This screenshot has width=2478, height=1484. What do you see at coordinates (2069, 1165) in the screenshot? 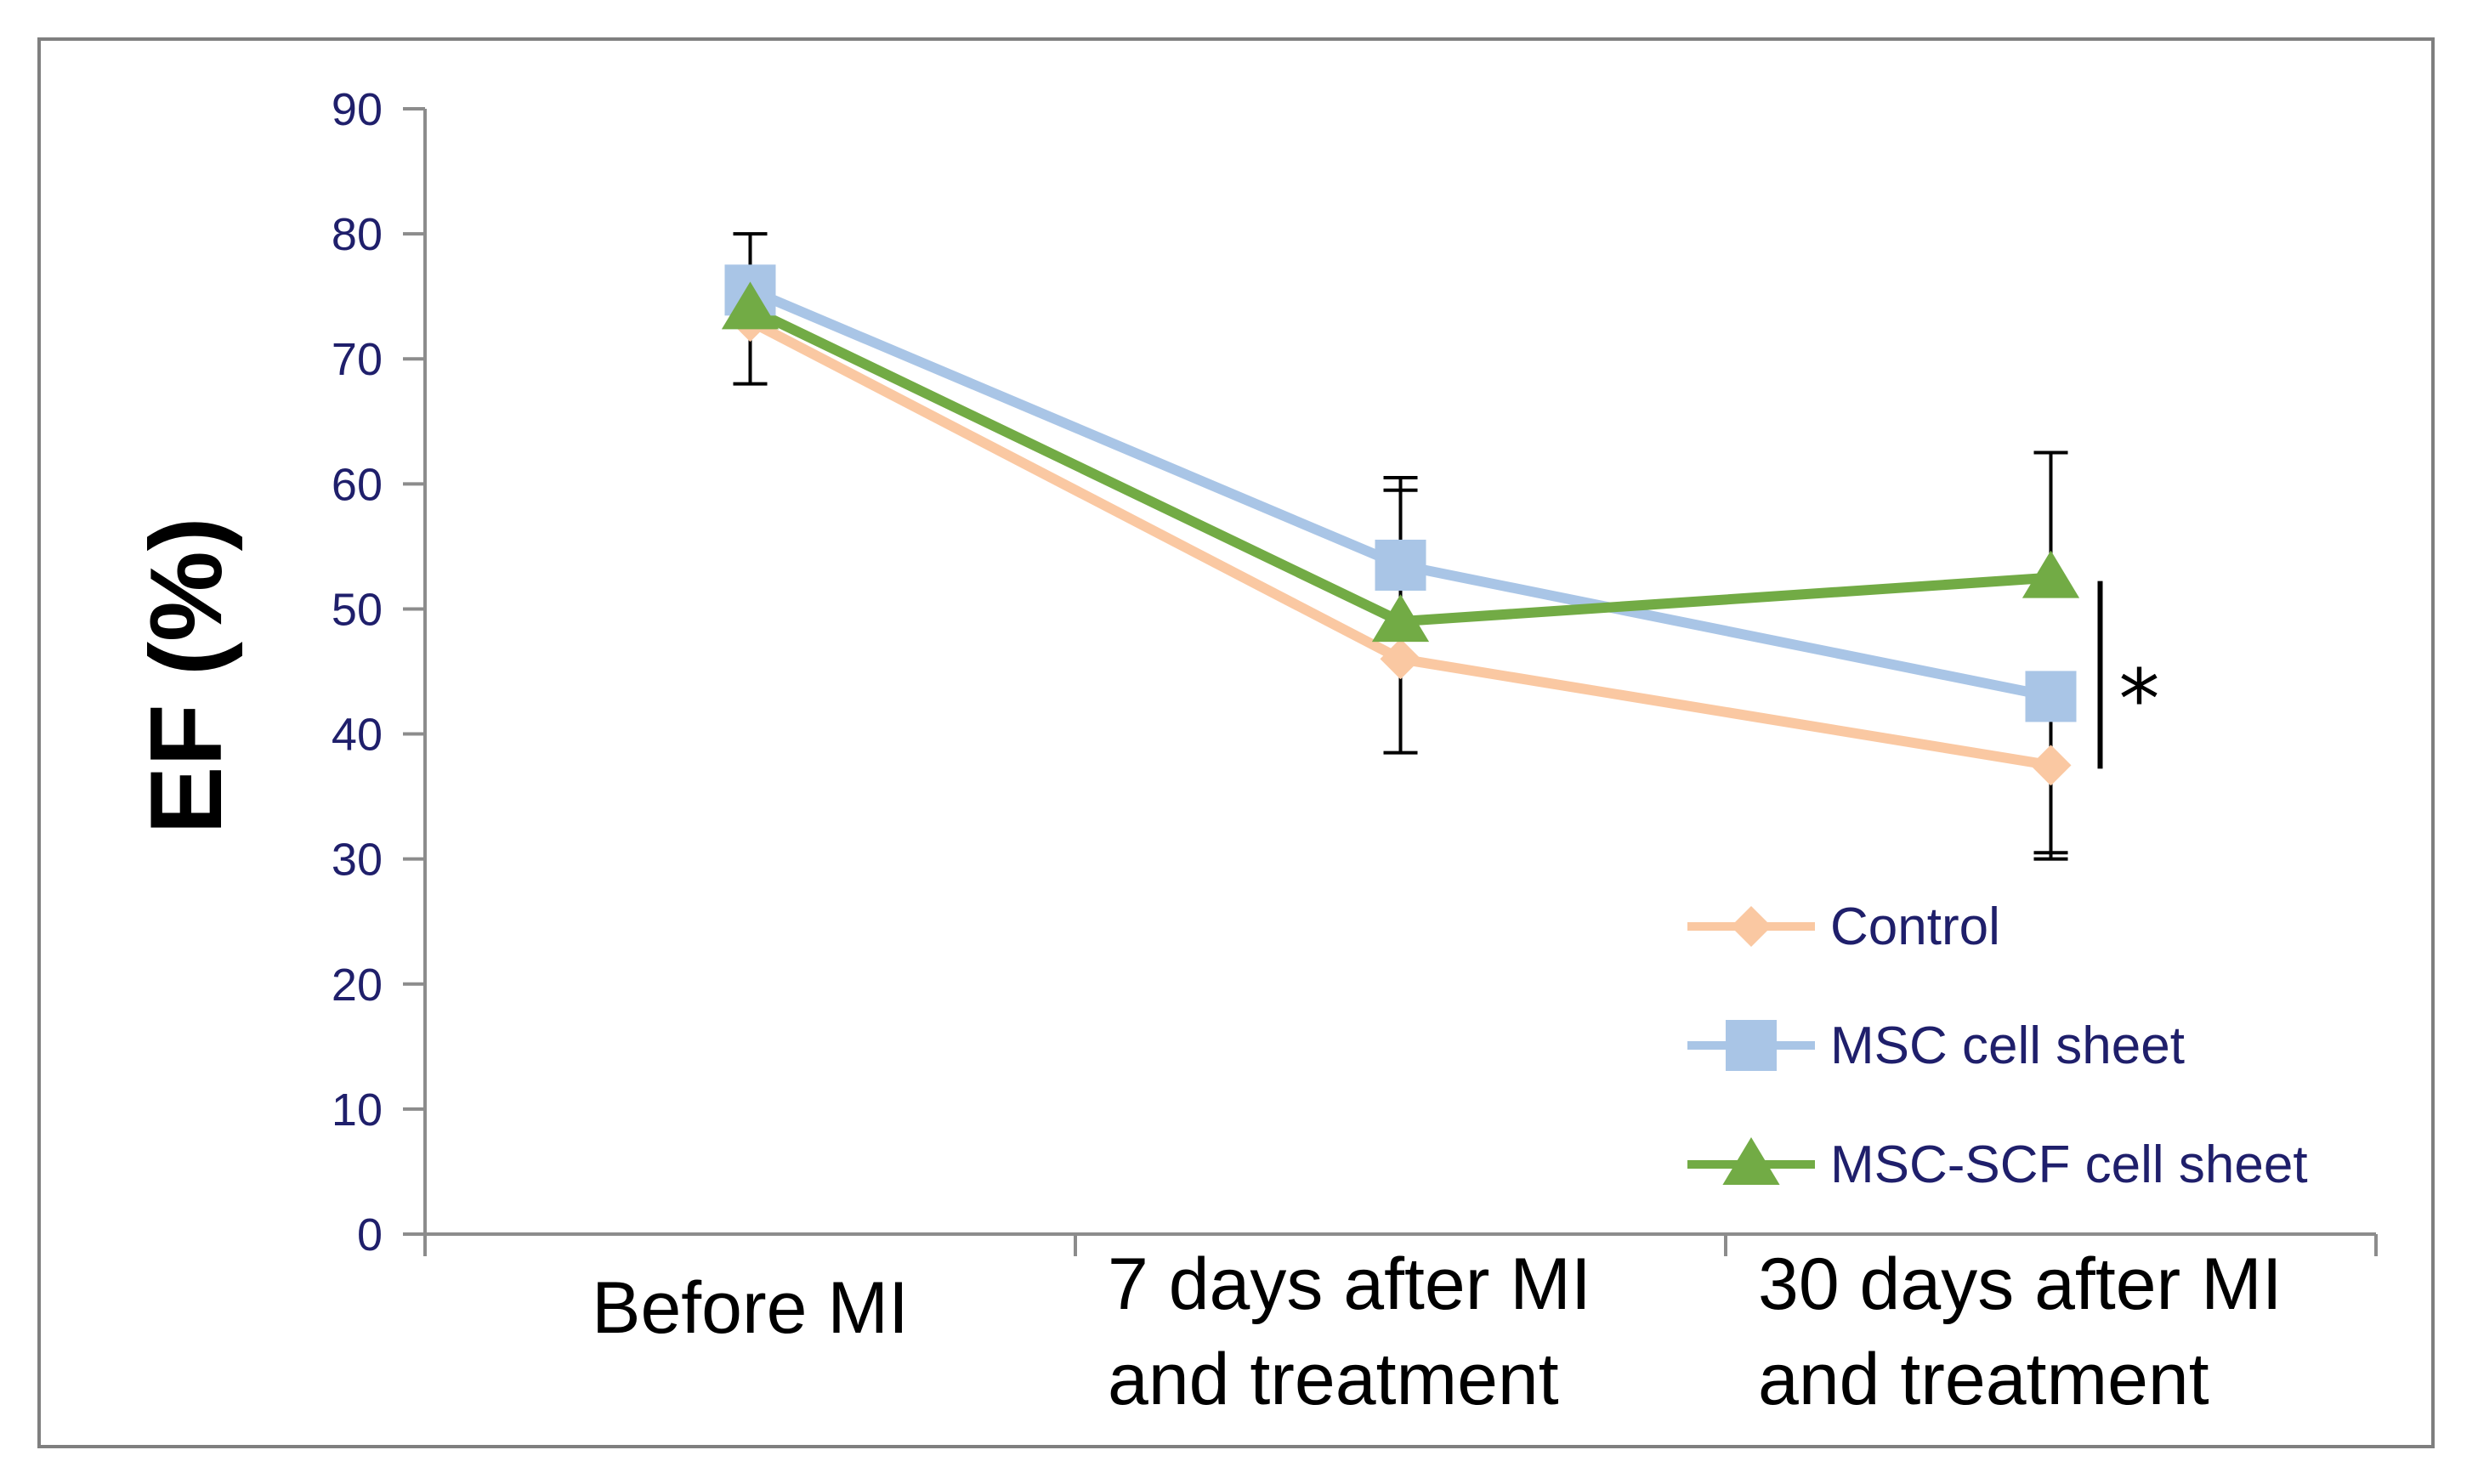
I see `legend-label-msc-scf-cell-sheet: MSC-SCF cell sheet` at bounding box center [2069, 1165].